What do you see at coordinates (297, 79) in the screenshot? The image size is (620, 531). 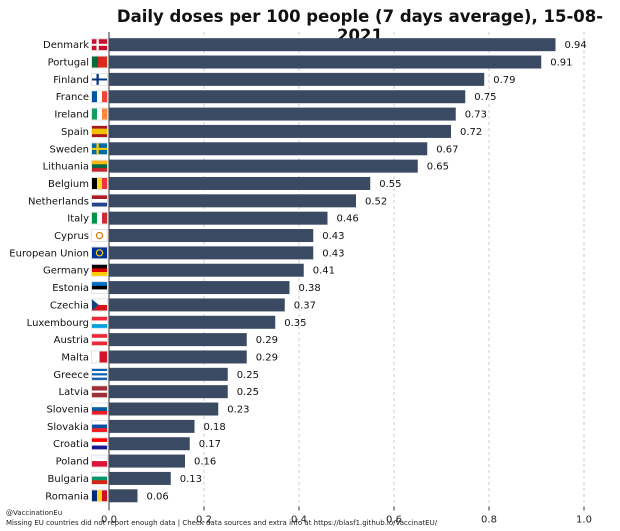 I see `bar-finland` at bounding box center [297, 79].